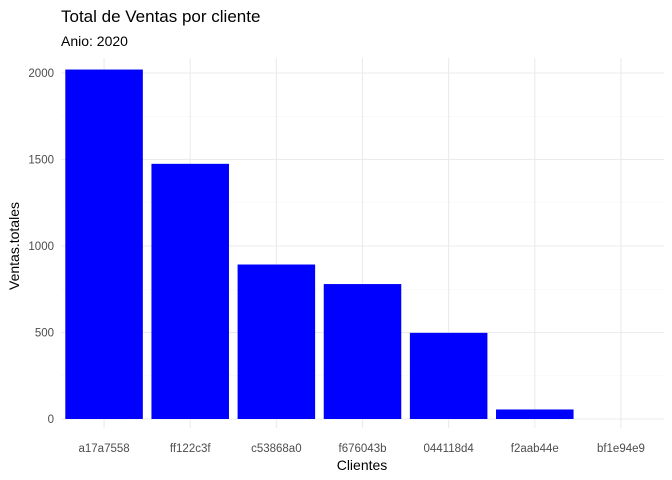  Describe the element at coordinates (41, 74) in the screenshot. I see `y-tick-label: 2000` at that location.